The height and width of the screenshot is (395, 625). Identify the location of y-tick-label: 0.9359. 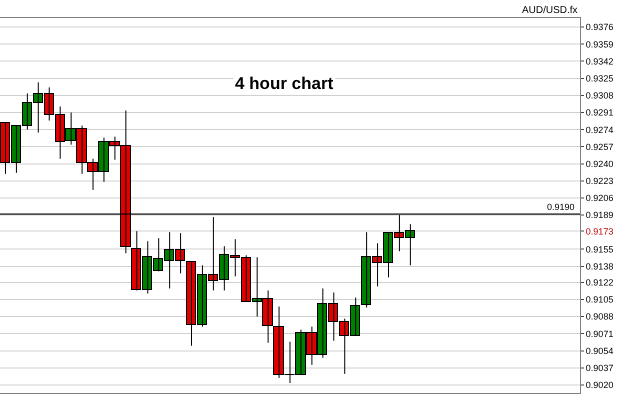
(600, 44).